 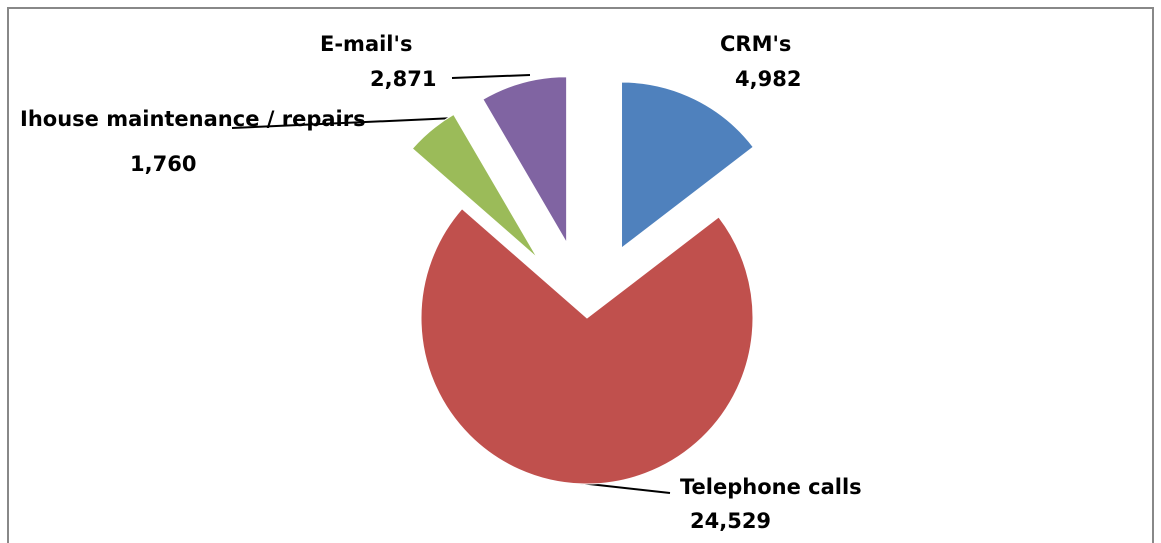 I want to click on slice-label: Ihouse maintenance / repairs, so click(x=193, y=119).